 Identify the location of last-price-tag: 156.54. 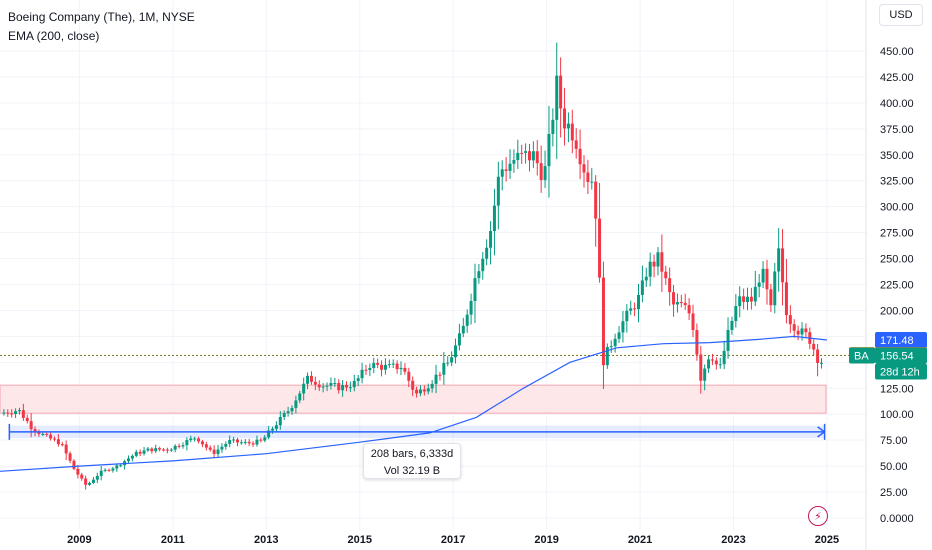
(901, 355).